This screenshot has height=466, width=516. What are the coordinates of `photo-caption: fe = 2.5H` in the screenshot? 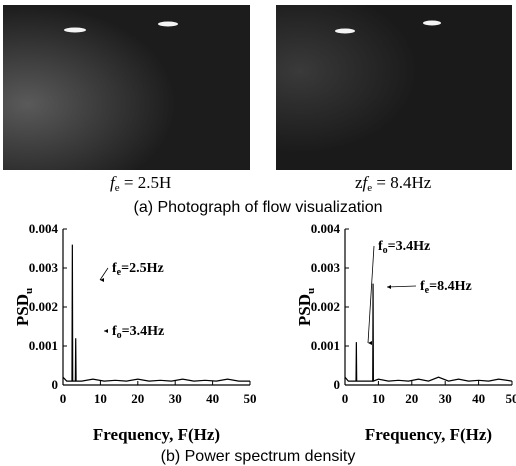 It's located at (140, 183).